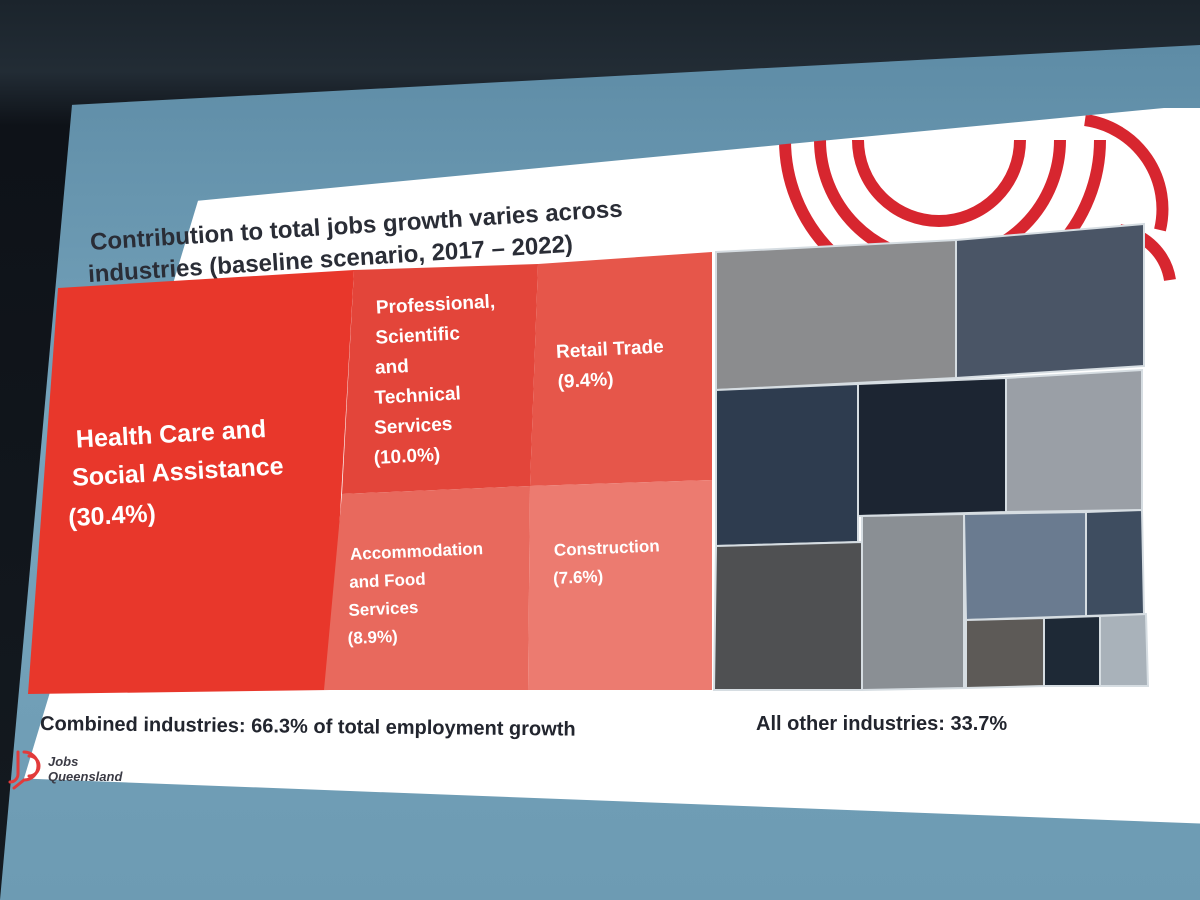 This screenshot has width=1200, height=900. What do you see at coordinates (112, 515) in the screenshot?
I see `label-health-care-value: (30.4%)` at bounding box center [112, 515].